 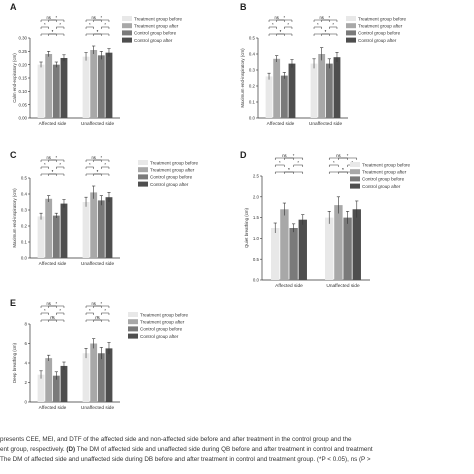 What do you see at coordinates (26, 343) in the screenshot?
I see `y-tick-label: 6` at bounding box center [26, 343].